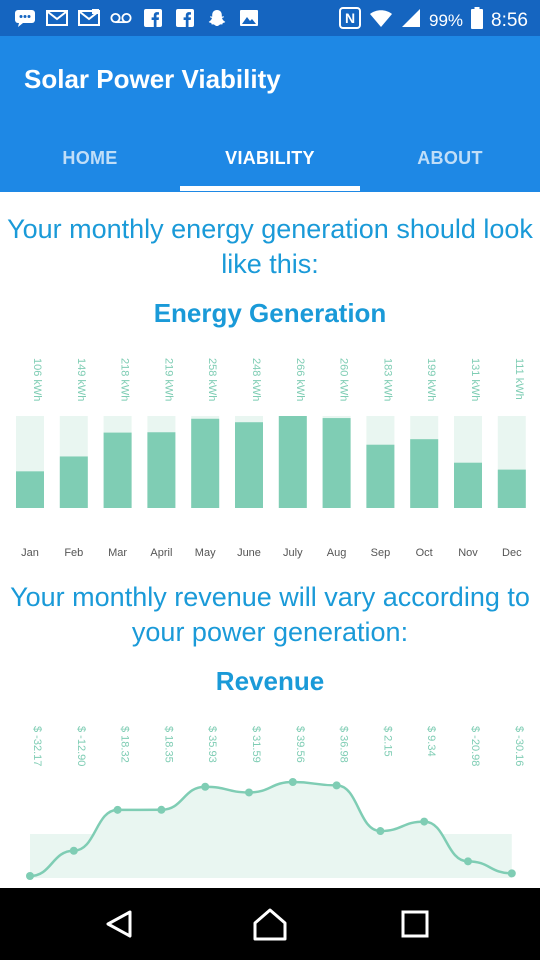 This screenshot has height=960, width=540. Describe the element at coordinates (381, 20) in the screenshot. I see `wifi-icon` at that location.